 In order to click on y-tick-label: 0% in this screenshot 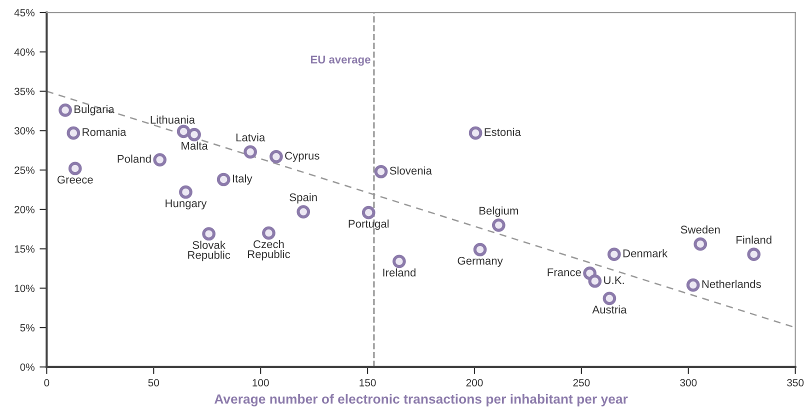, I will do `click(27, 367)`.